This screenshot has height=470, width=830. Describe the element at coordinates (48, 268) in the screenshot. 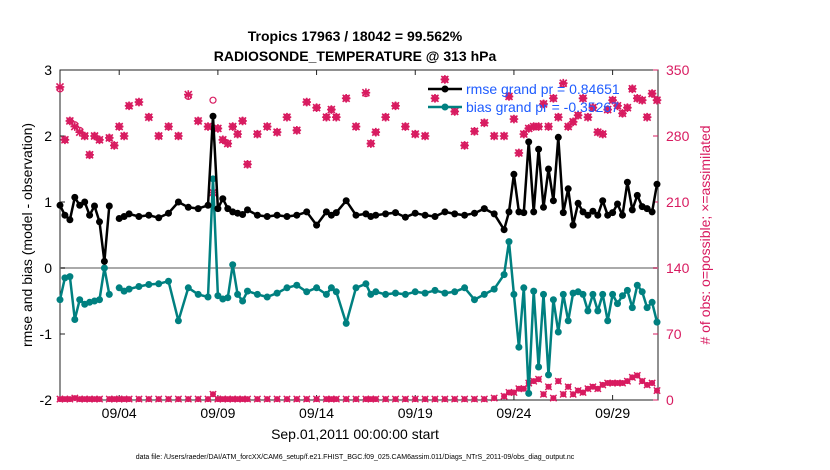

I see `y-left-tick-label: 0` at that location.